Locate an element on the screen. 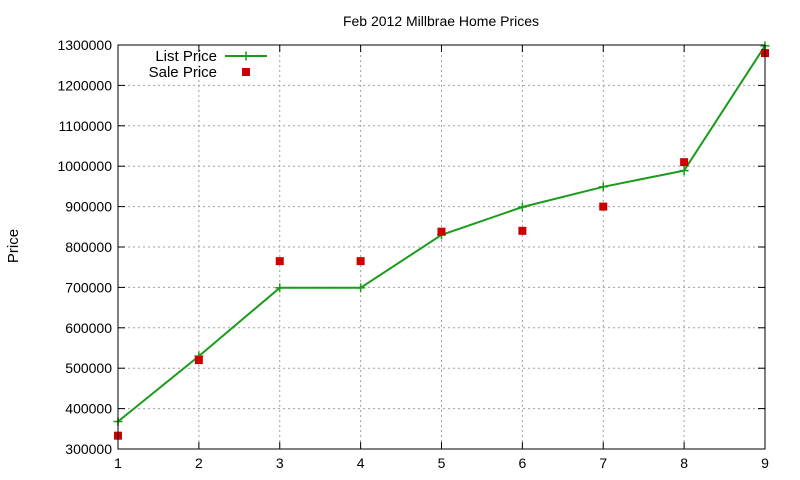  y-tick-label: 400000 is located at coordinates (88, 409).